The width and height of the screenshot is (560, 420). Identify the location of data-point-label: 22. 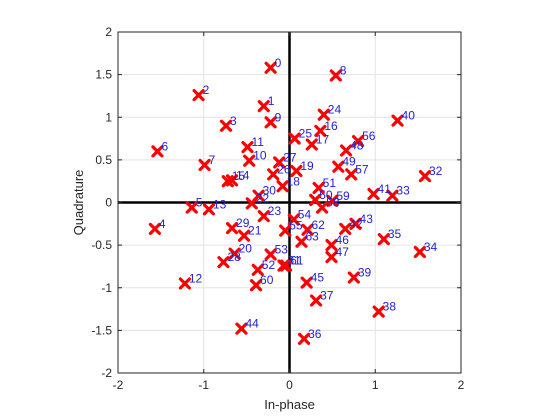
(263, 198).